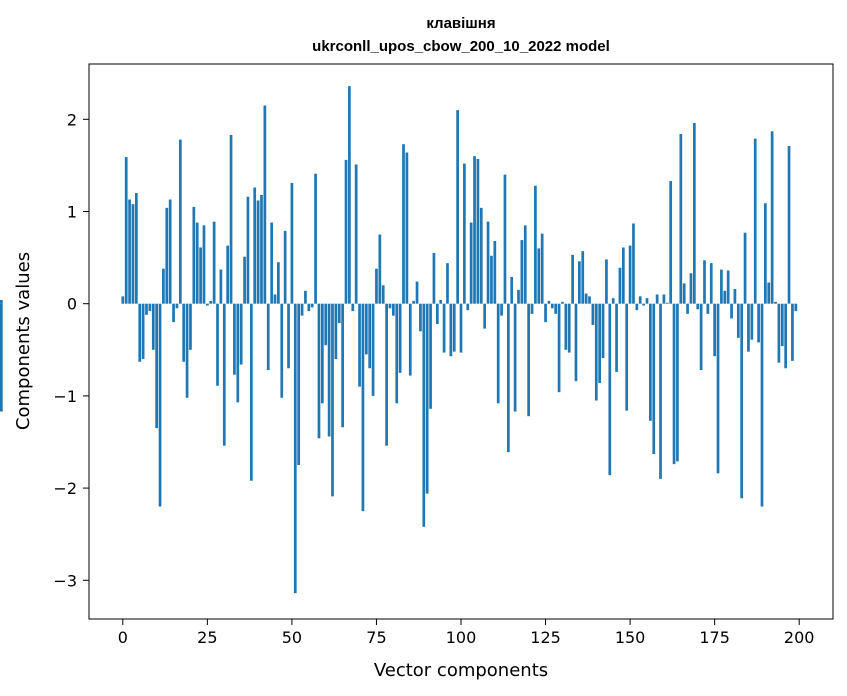  I want to click on x-tick-label: 0, so click(123, 637).